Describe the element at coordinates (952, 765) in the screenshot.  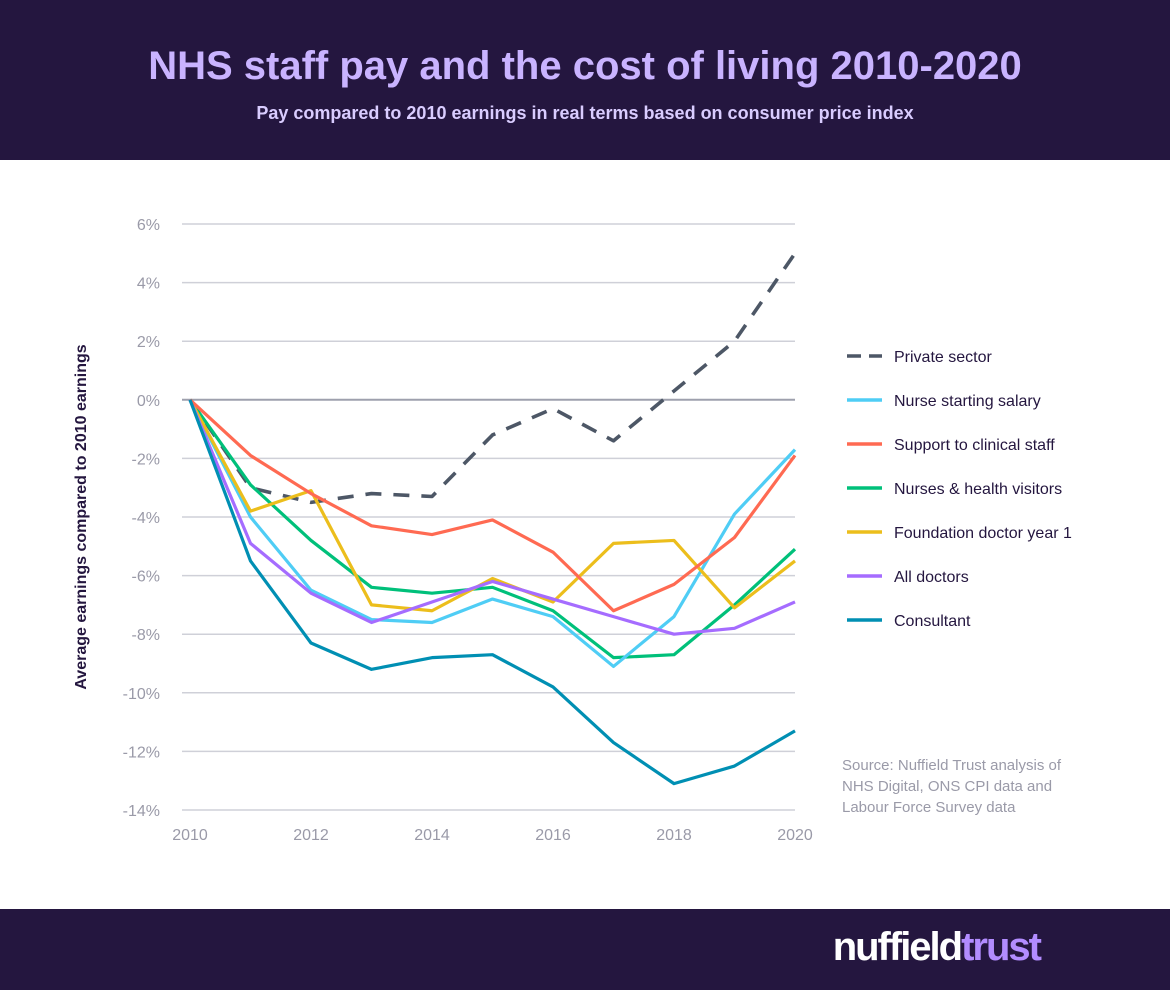
I see `source-note: Source: Nuffield Trust analysis of` at that location.